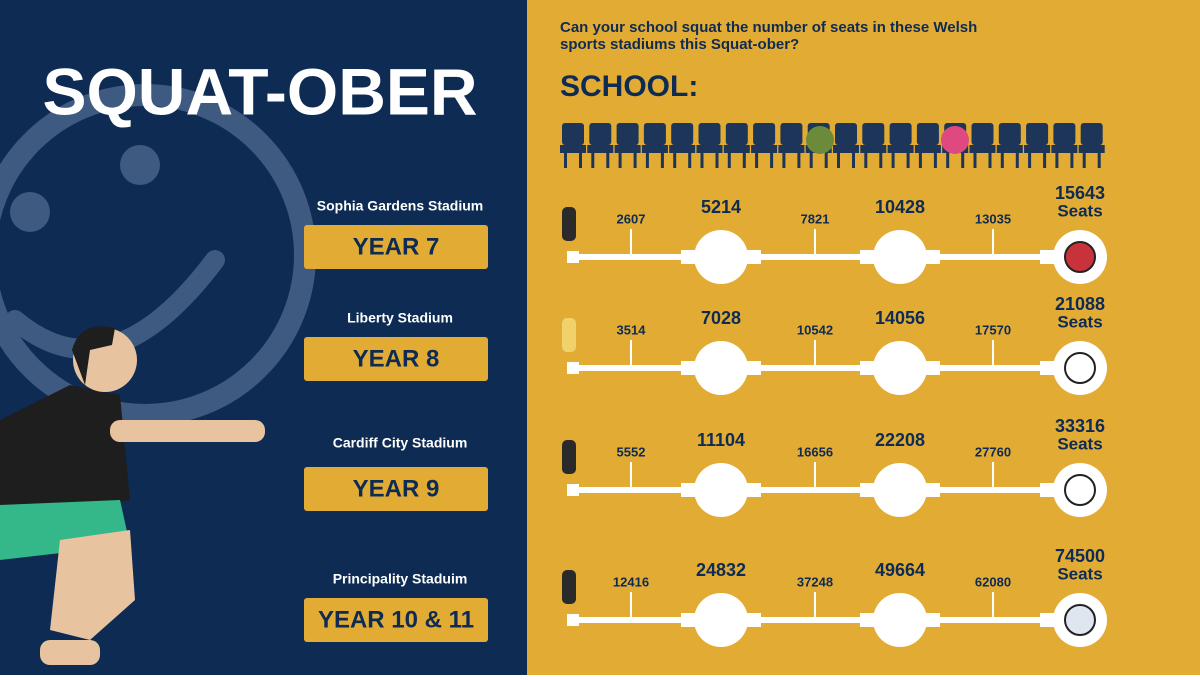 The image size is (1200, 680). What do you see at coordinates (832, 145) in the screenshot?
I see `seat-row` at bounding box center [832, 145].